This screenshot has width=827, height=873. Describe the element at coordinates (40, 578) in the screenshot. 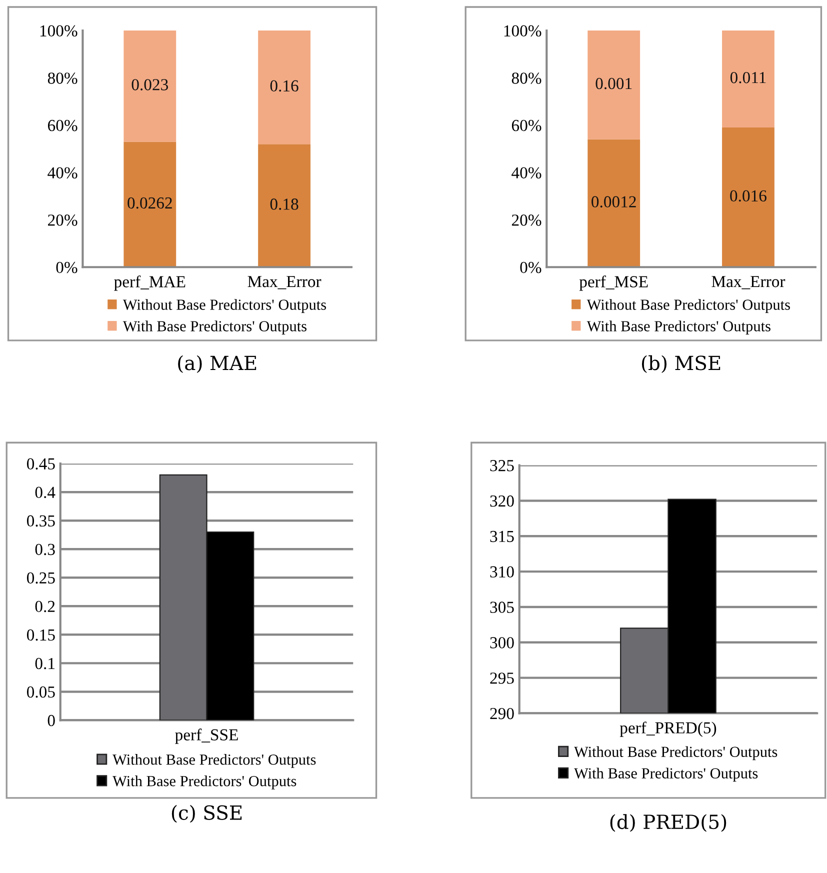

I see `y-tick-label: 0.25` at that location.